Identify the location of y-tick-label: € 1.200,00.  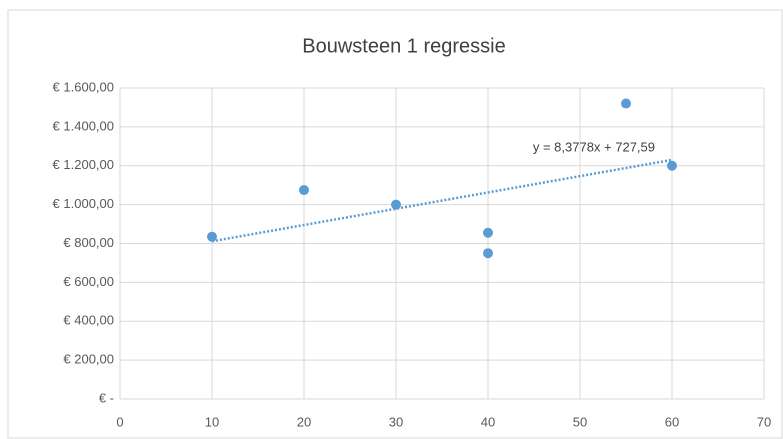
(83, 164).